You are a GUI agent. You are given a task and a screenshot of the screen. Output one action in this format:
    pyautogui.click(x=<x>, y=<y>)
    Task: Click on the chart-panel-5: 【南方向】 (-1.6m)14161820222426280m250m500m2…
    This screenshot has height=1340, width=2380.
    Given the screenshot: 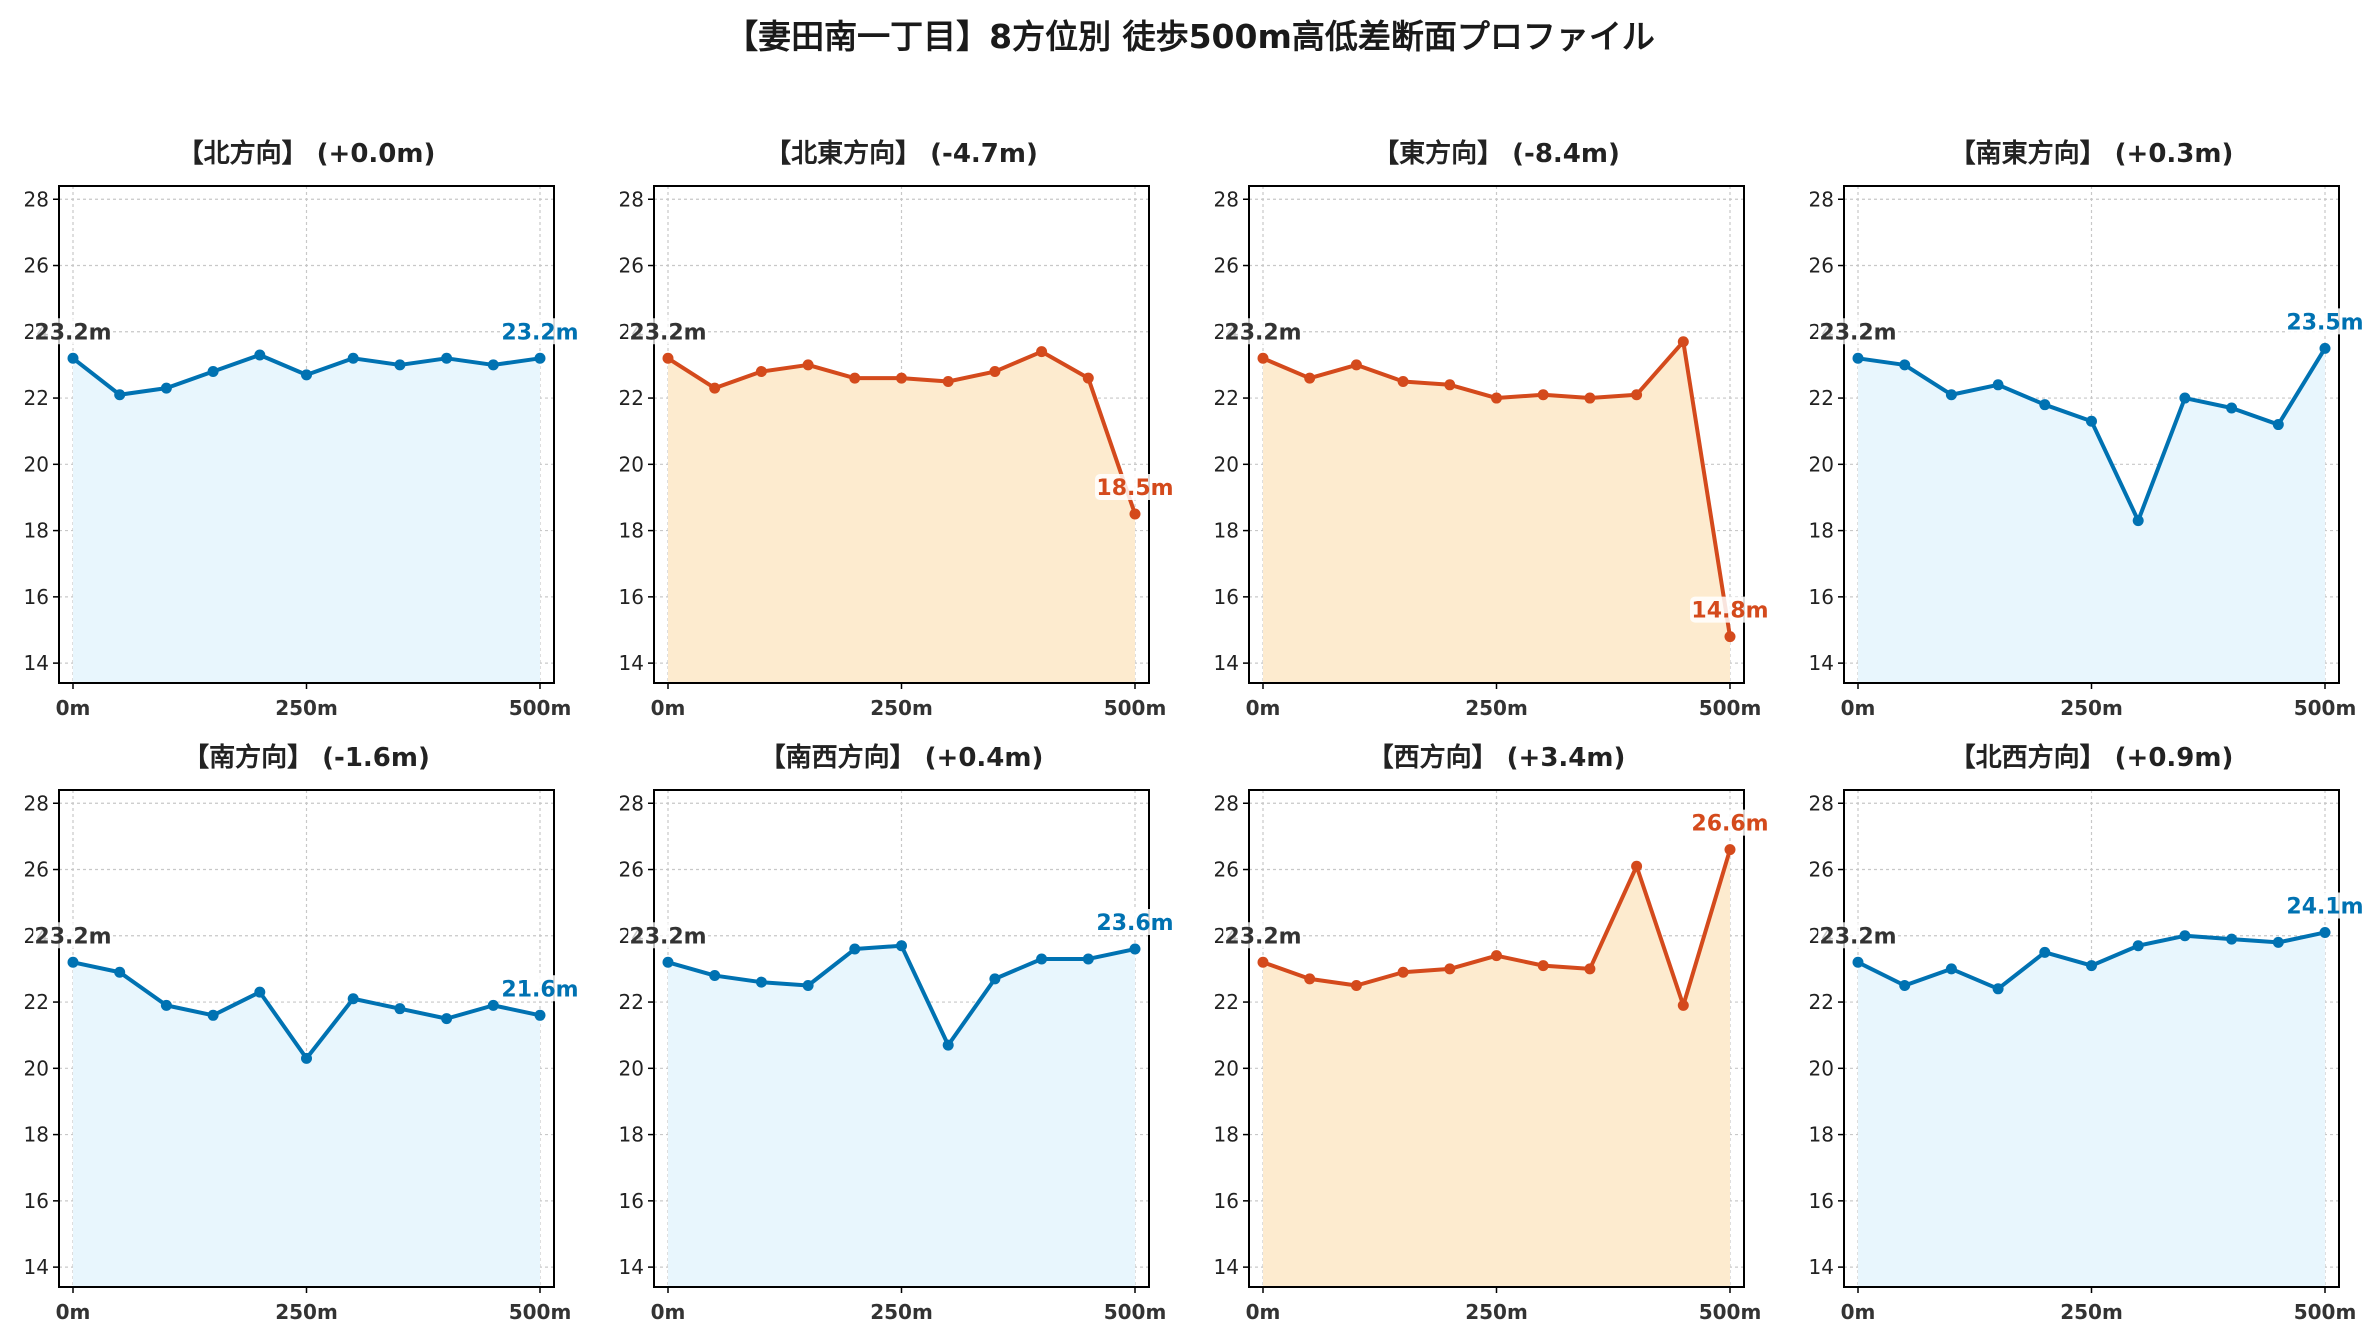 What is the action you would take?
    pyautogui.click(x=302, y=1033)
    